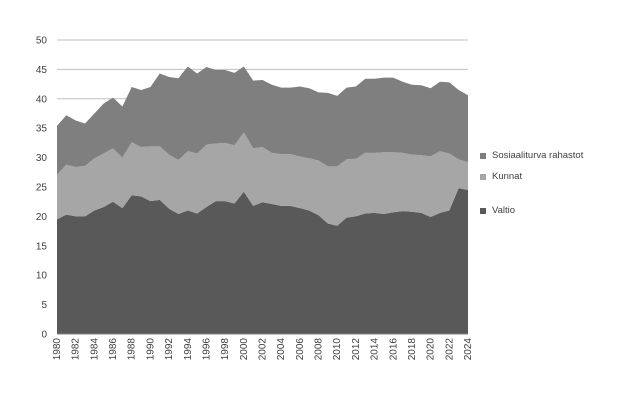 This screenshot has height=419, width=618. I want to click on x-tick-label-1998: 1998, so click(225, 349).